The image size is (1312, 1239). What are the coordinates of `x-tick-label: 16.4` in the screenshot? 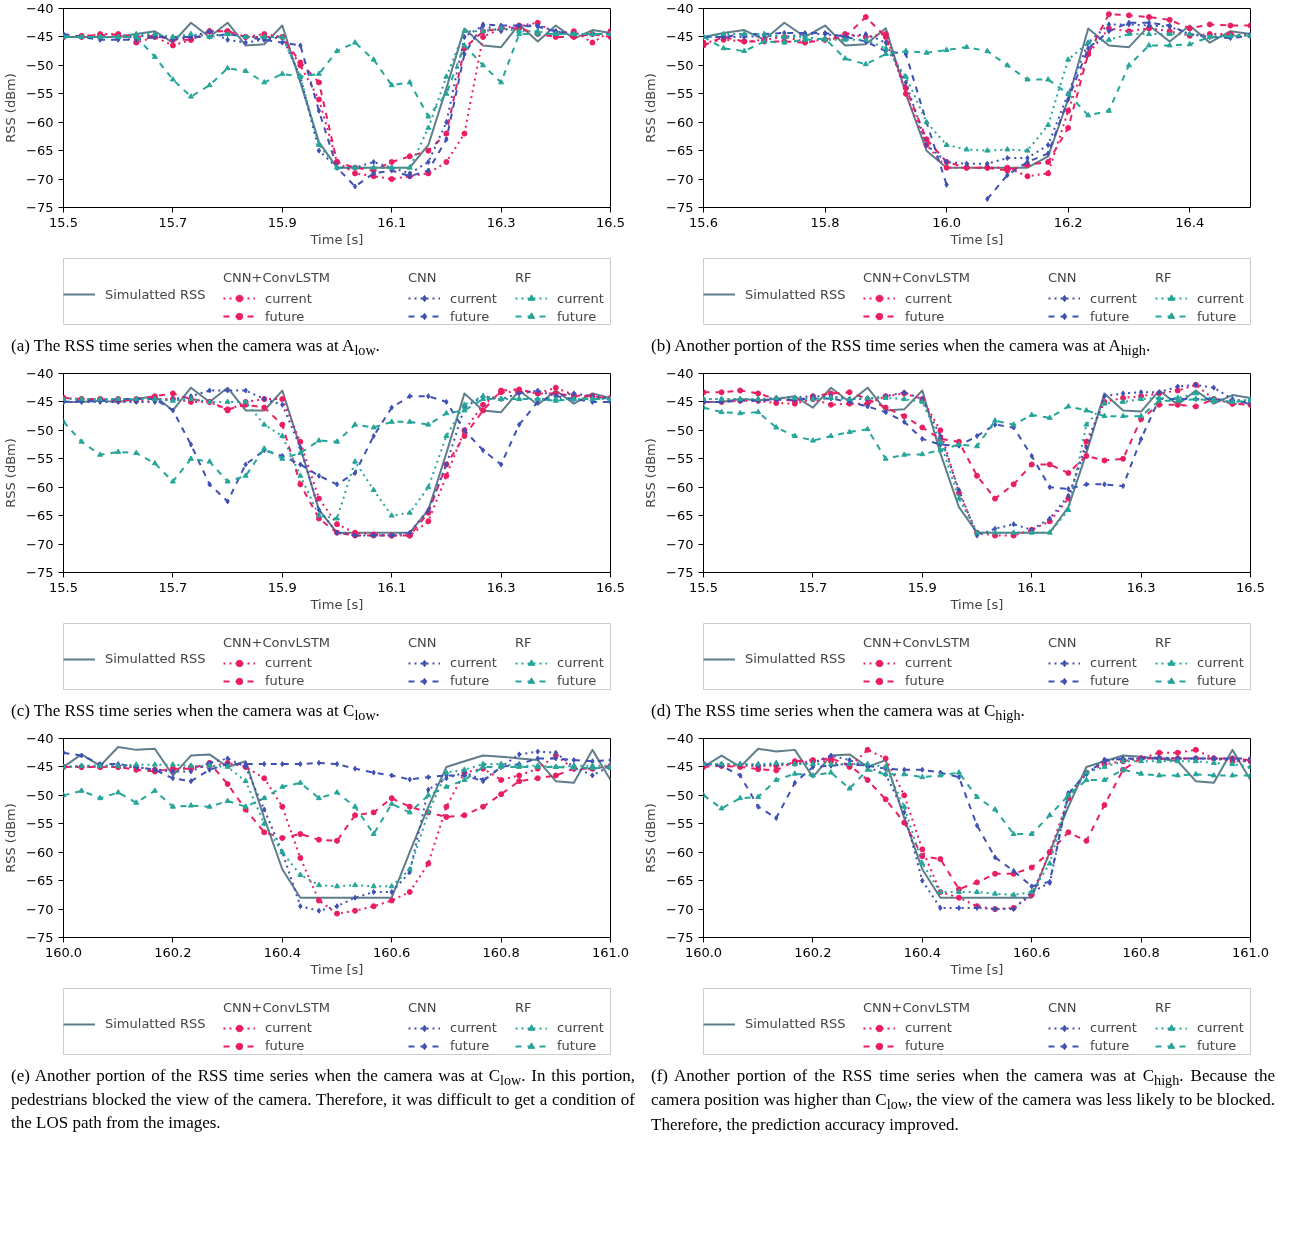 It's located at (1190, 222).